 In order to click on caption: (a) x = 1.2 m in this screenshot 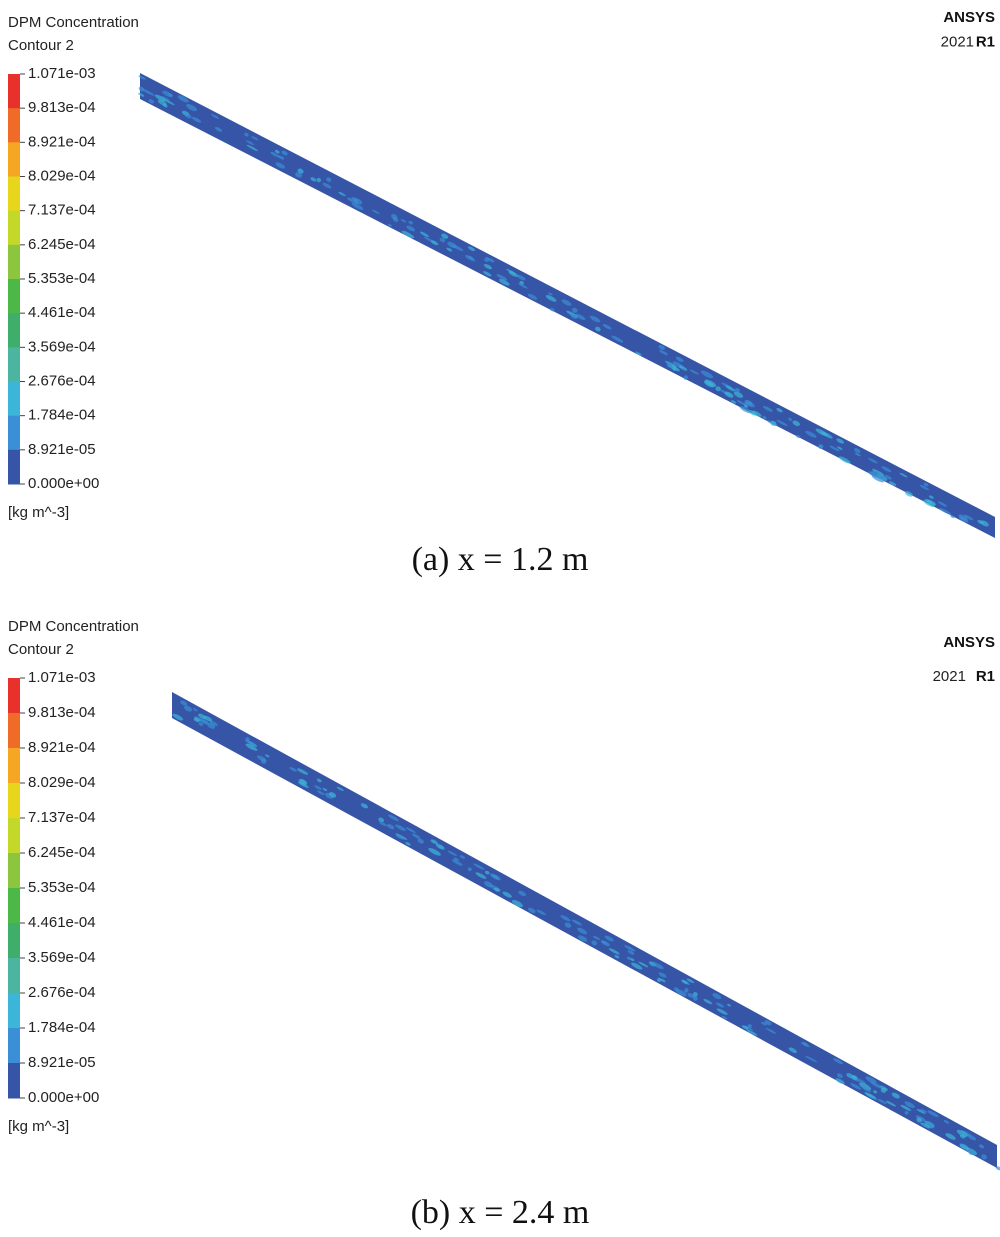, I will do `click(500, 559)`.